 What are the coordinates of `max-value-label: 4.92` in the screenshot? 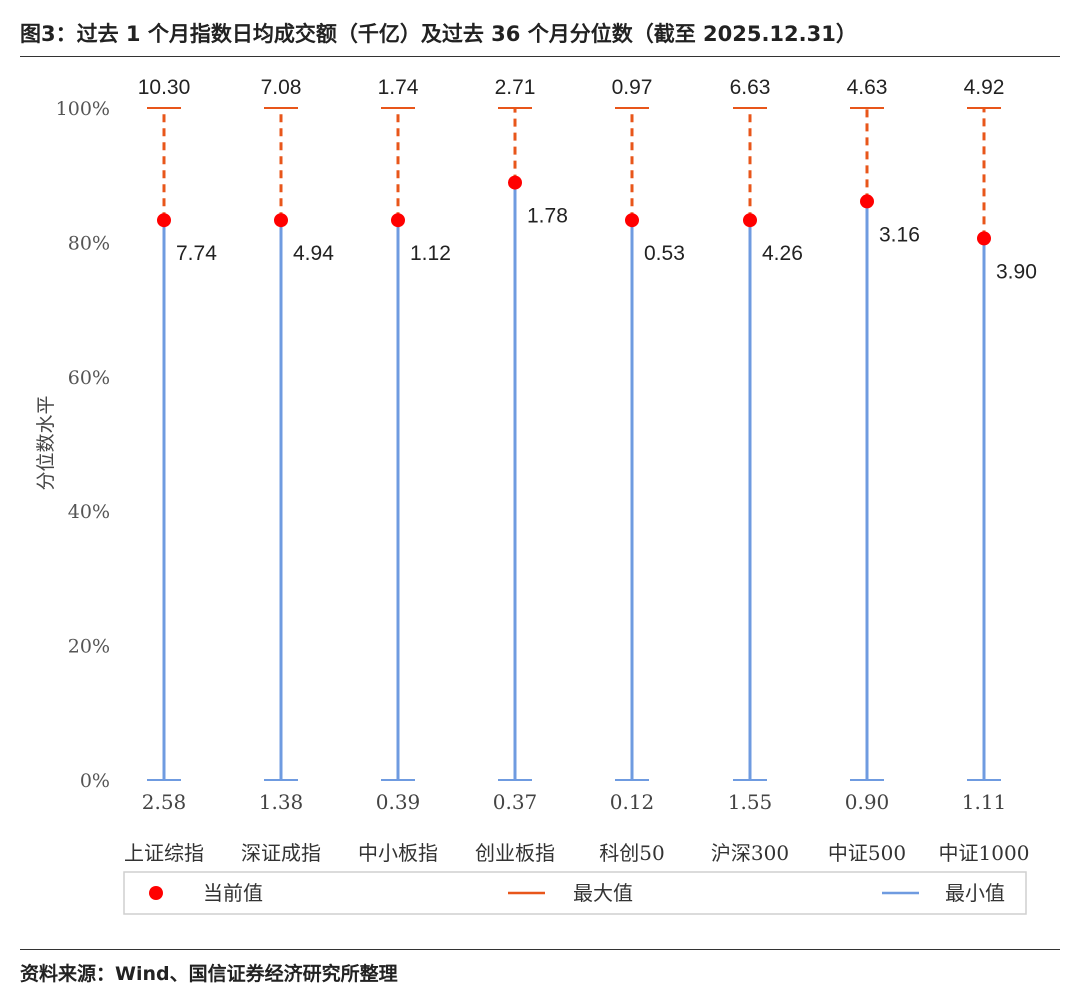 It's located at (984, 87).